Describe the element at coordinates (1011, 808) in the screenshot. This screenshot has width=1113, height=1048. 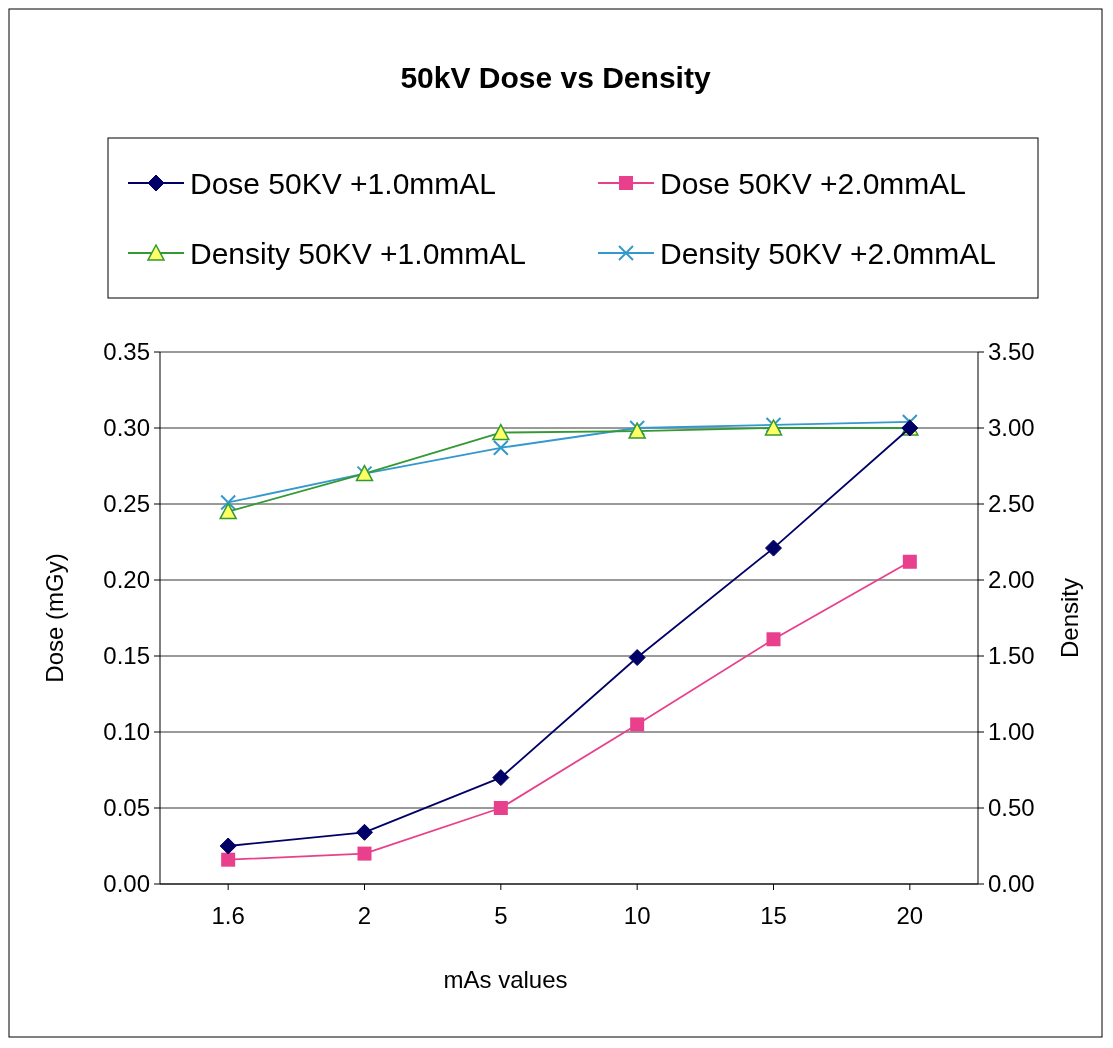
I see `y2-tick-label: 0.50` at that location.